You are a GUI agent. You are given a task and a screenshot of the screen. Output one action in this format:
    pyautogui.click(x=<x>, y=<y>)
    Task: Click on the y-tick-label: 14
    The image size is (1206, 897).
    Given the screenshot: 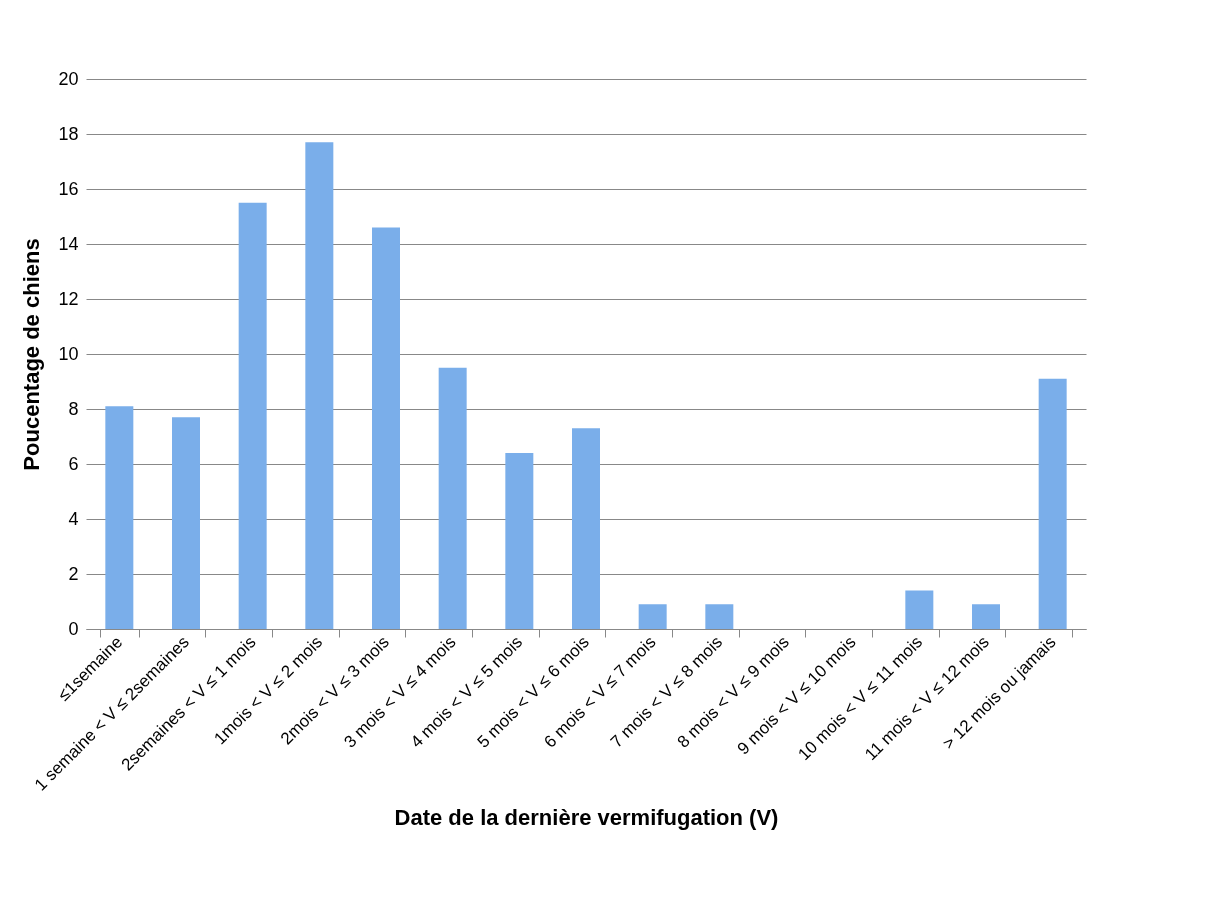 What is the action you would take?
    pyautogui.click(x=68, y=243)
    